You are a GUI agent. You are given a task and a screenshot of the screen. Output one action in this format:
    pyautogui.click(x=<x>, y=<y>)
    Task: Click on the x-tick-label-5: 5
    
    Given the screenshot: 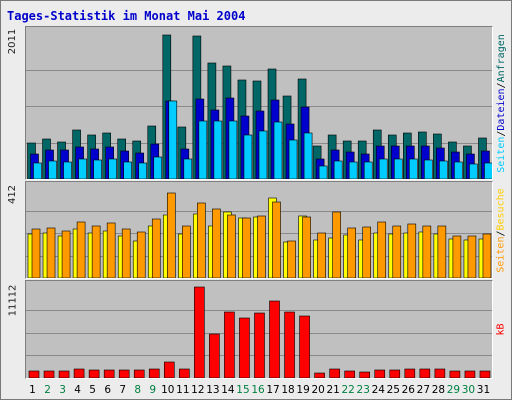 What is the action you would take?
    pyautogui.click(x=92, y=390)
    